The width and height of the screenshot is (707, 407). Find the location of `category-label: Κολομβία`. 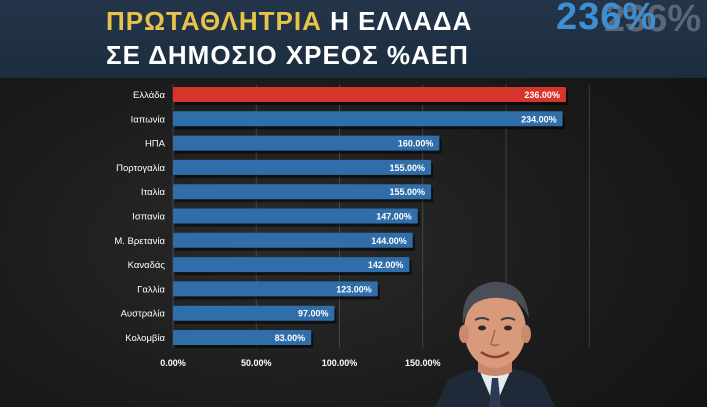

category-label: Κολομβία is located at coordinates (145, 338).